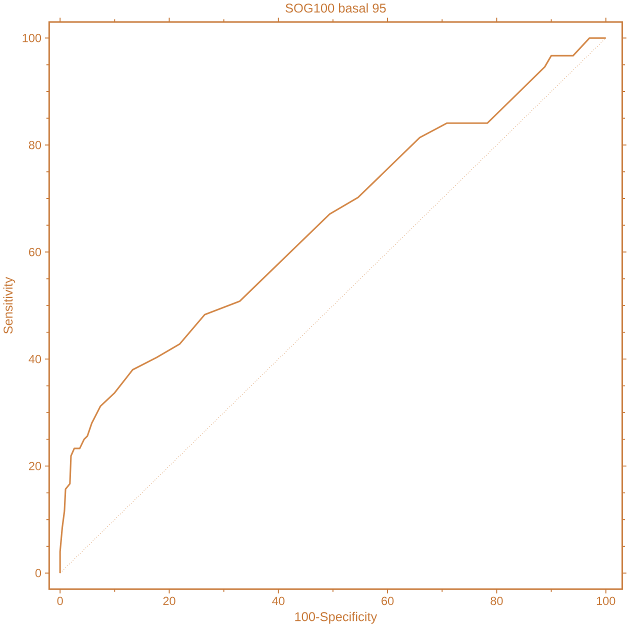  Describe the element at coordinates (496, 601) in the screenshot. I see `x-tick-label: 80` at that location.